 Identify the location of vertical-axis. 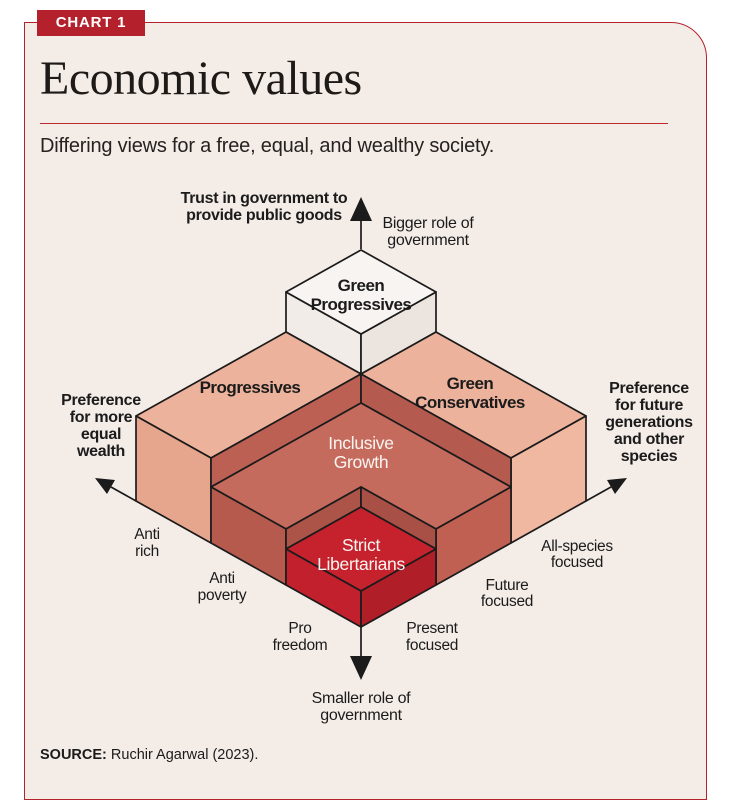
(361, 438).